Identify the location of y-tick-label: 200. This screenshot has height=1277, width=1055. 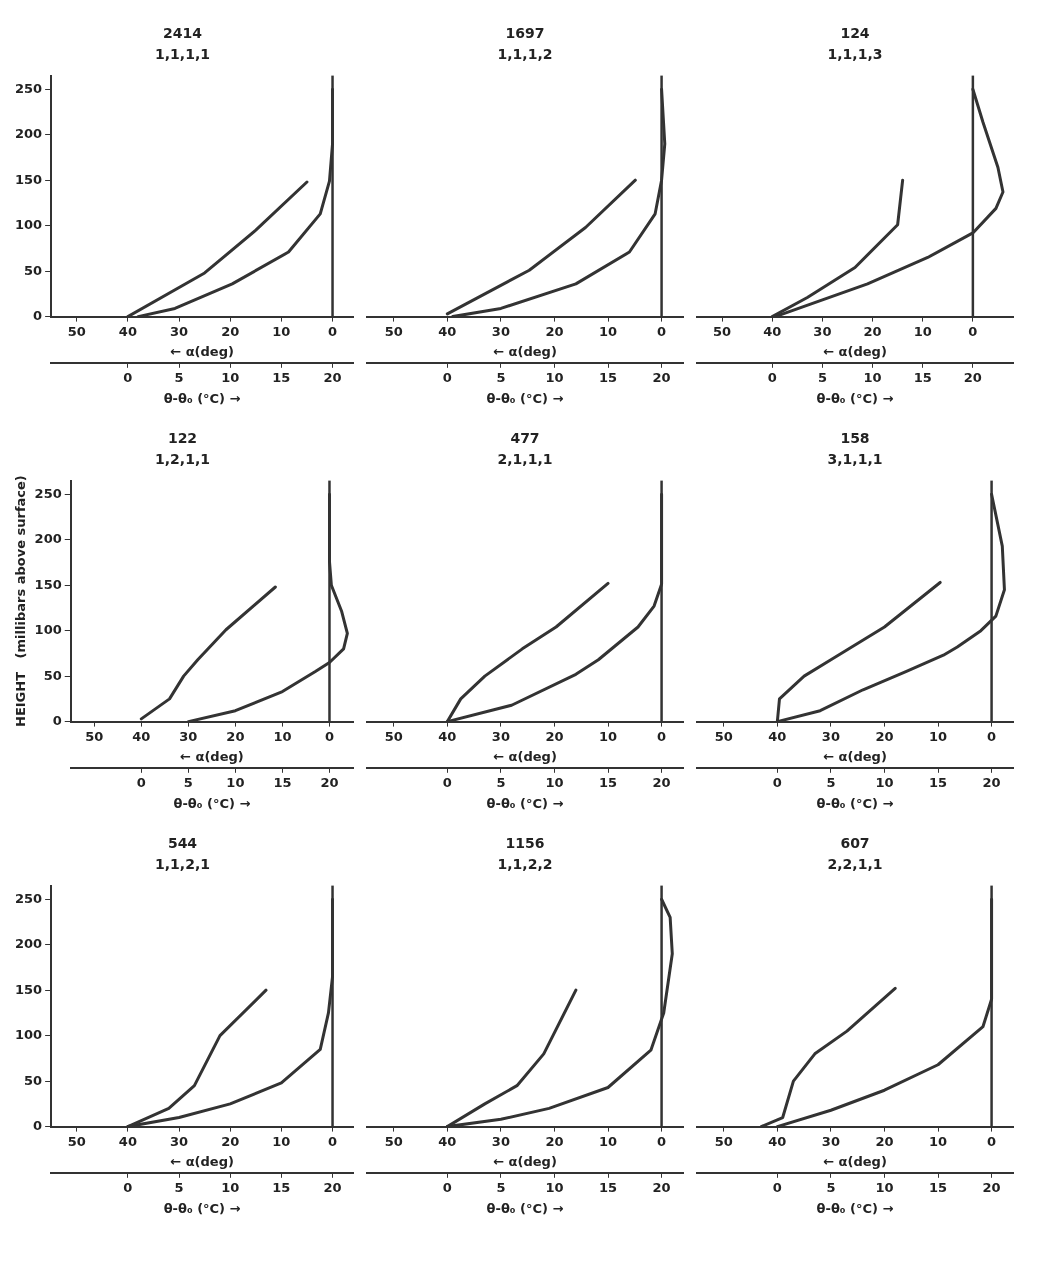
(29, 134).